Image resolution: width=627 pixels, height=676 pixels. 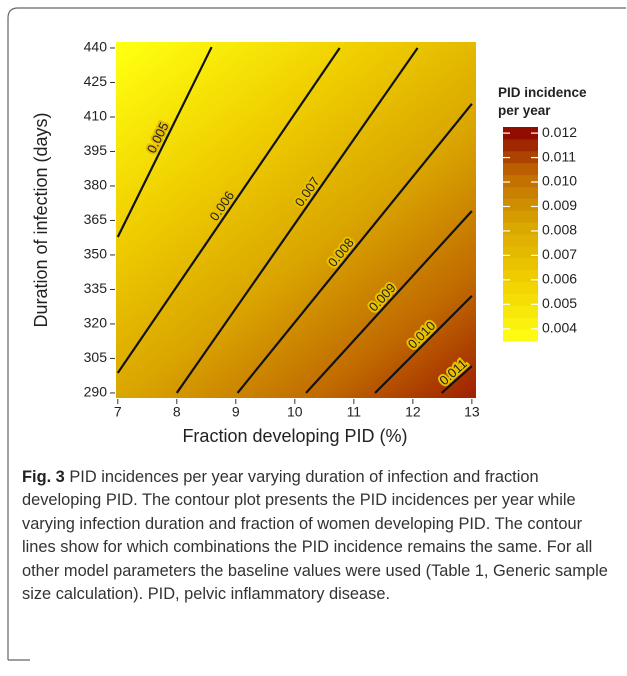 I want to click on y-tick-label: 410, so click(x=96, y=116).